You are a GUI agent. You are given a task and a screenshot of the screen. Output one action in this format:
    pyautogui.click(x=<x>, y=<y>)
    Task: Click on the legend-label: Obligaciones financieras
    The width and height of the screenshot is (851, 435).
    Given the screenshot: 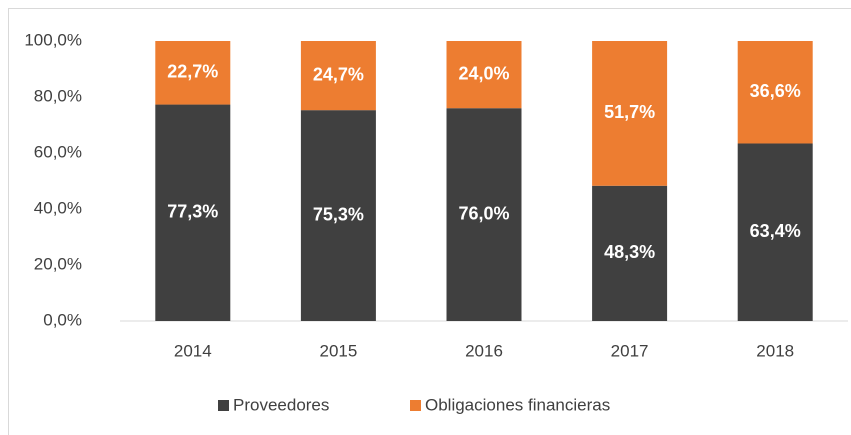 What is the action you would take?
    pyautogui.click(x=517, y=404)
    